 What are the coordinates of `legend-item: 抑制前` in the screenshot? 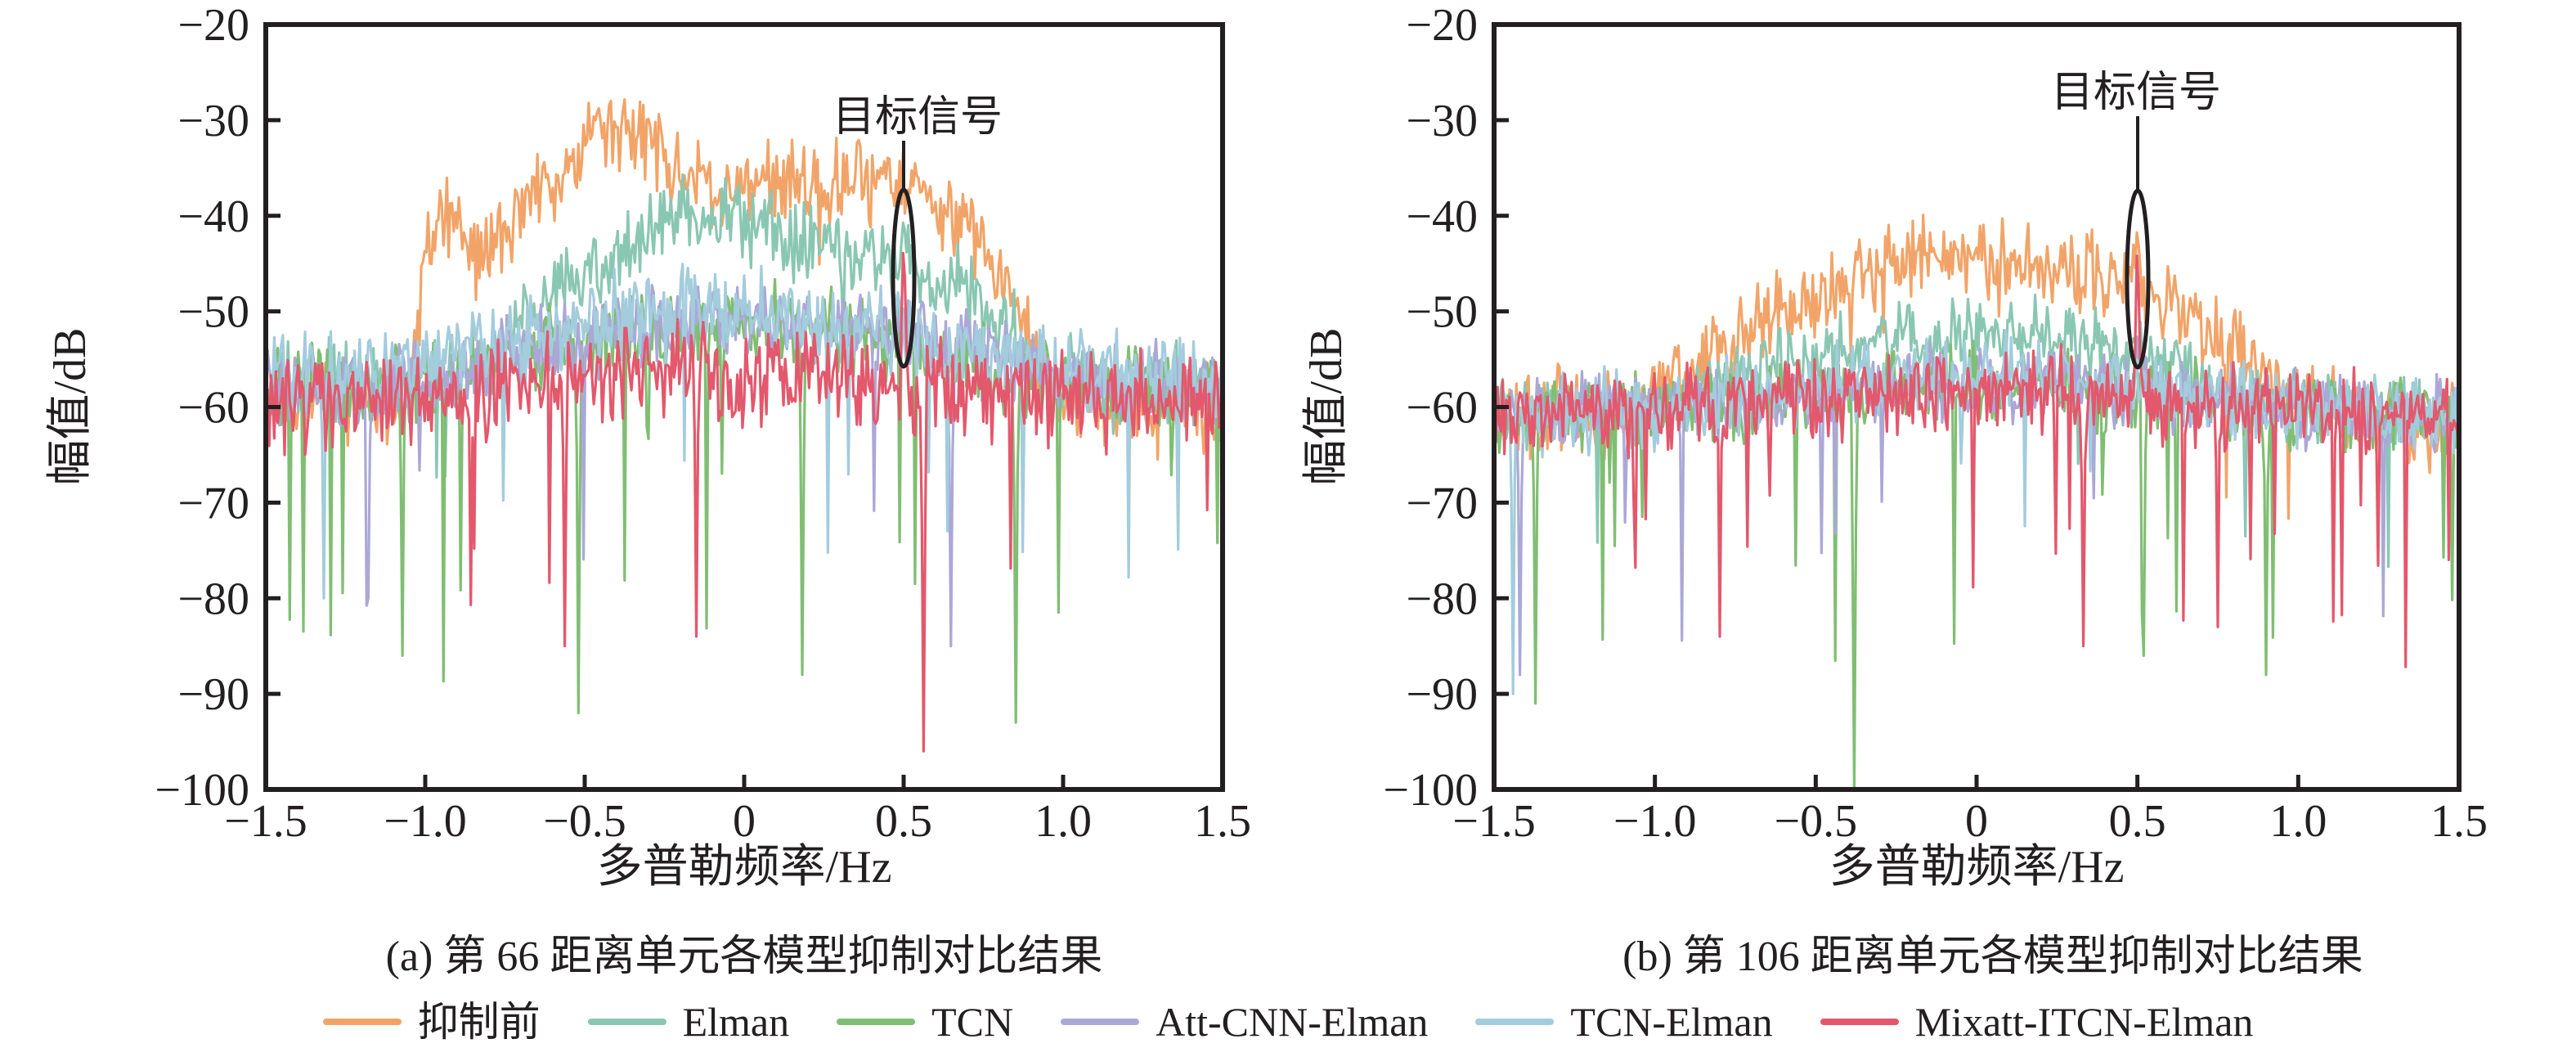 It's located at (431, 1022).